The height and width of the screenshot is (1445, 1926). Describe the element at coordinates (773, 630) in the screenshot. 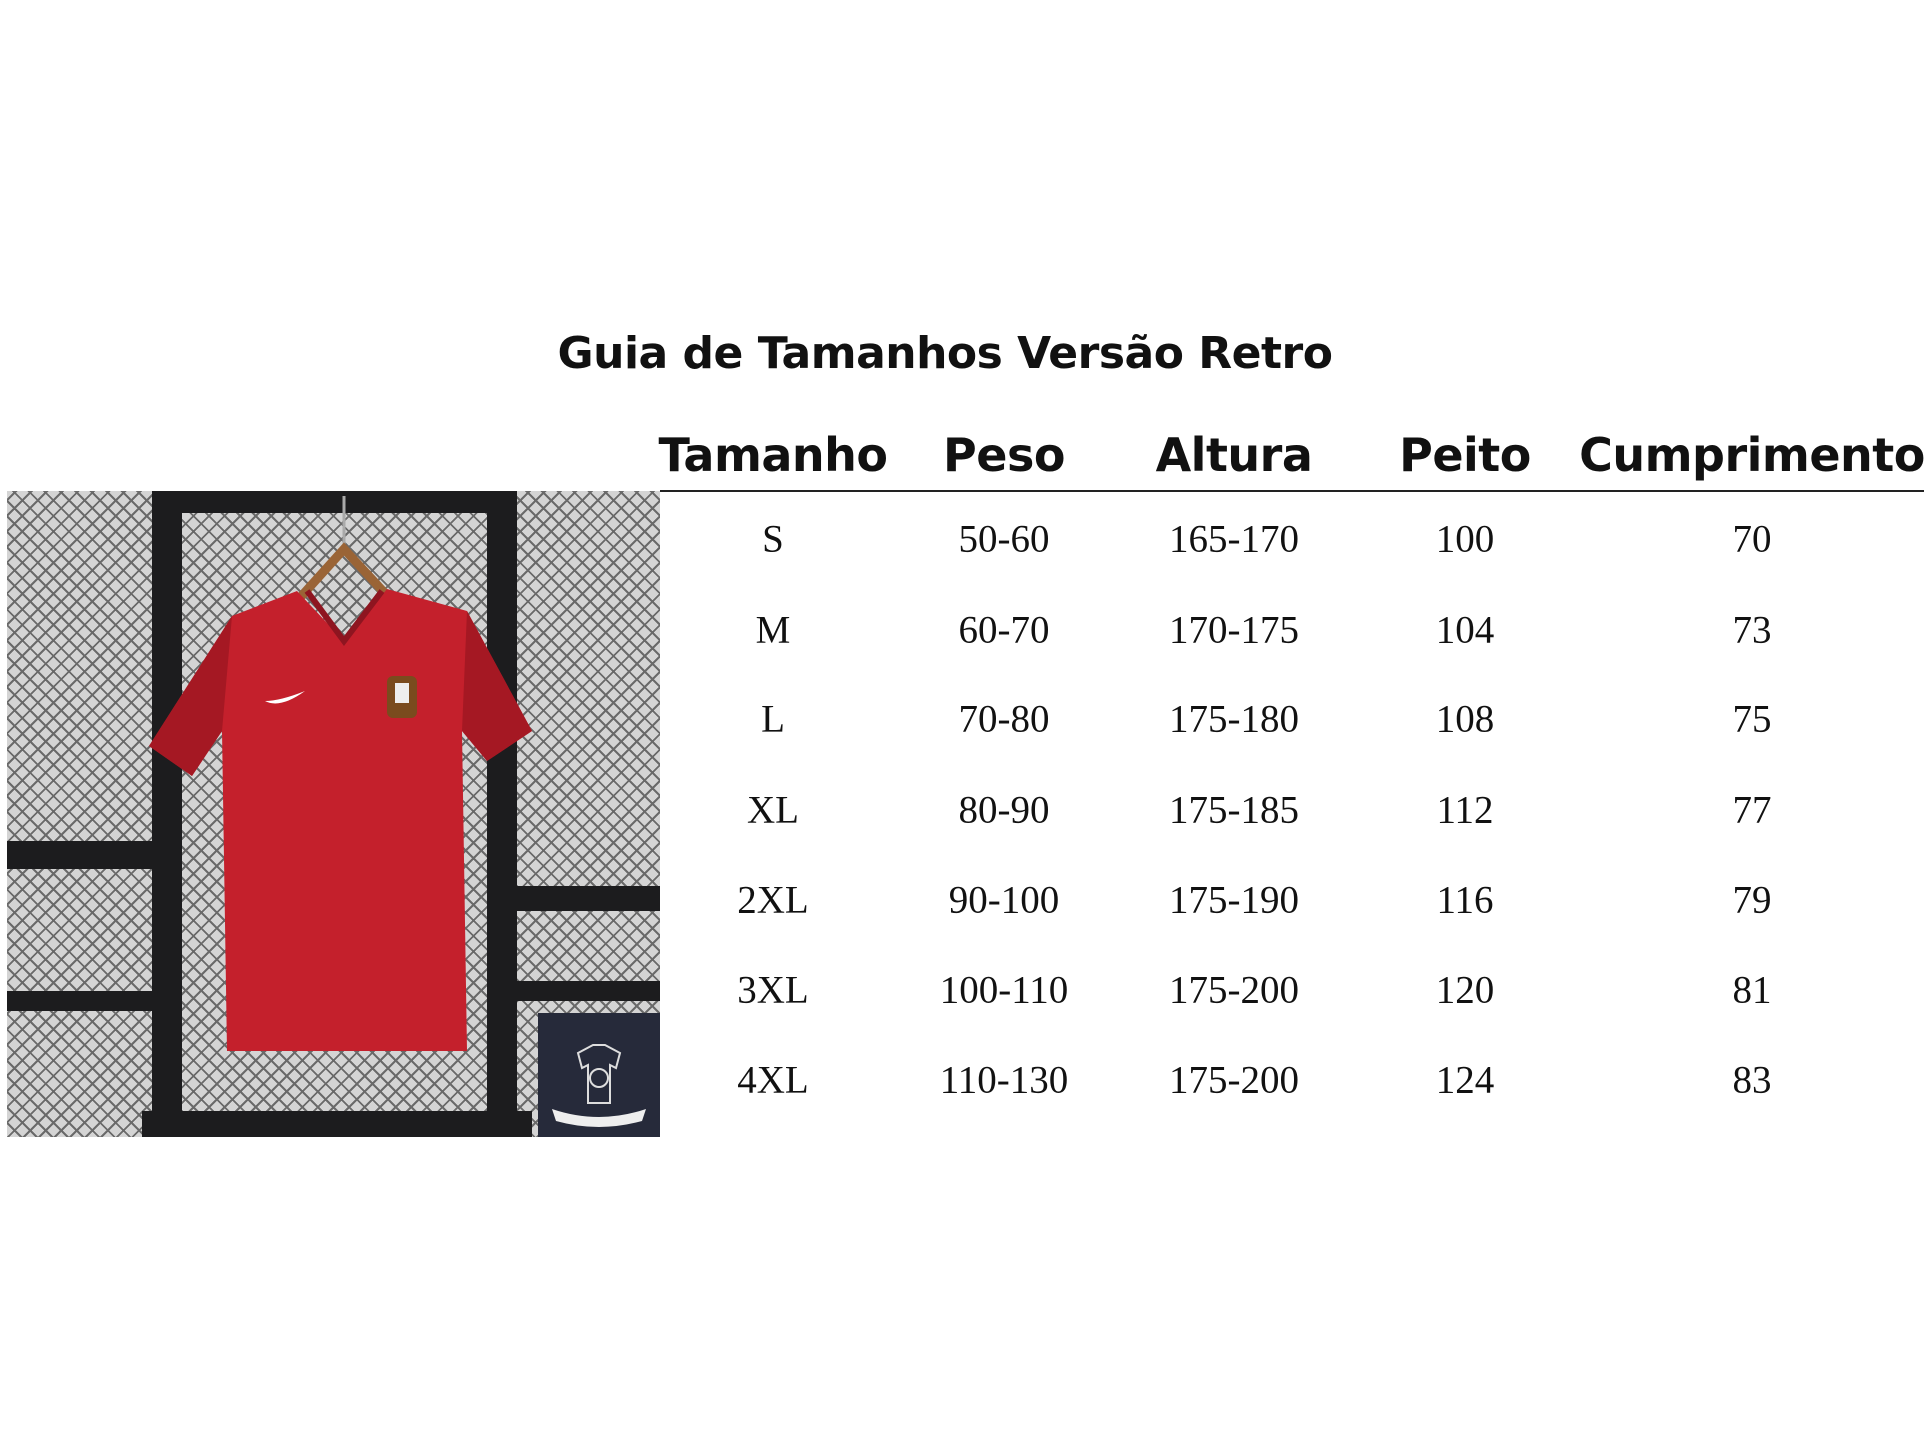

I see `table-cell: M` at that location.